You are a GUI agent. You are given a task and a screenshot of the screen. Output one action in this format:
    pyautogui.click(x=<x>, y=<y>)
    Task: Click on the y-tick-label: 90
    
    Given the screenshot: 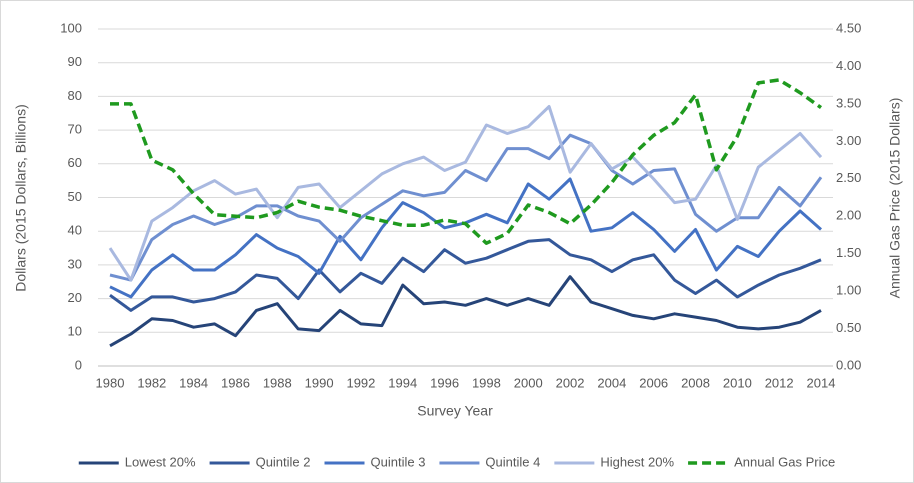 What is the action you would take?
    pyautogui.click(x=75, y=61)
    